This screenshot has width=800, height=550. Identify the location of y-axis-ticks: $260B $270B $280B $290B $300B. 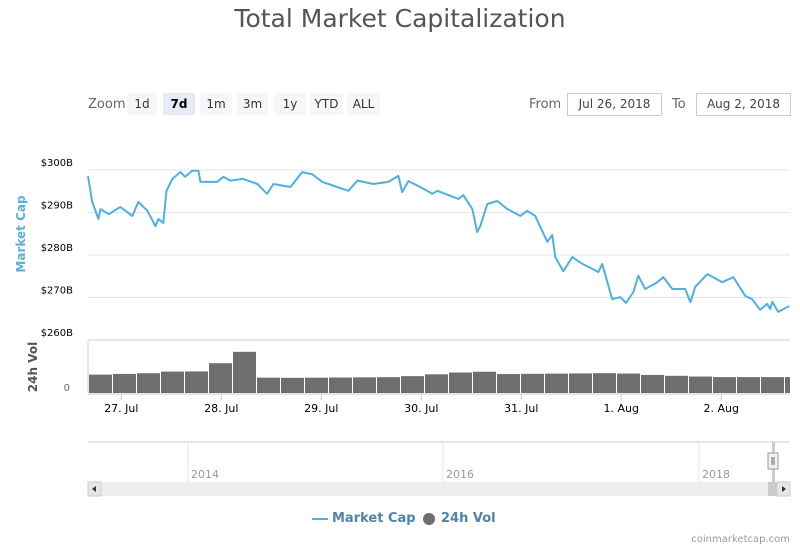
(57, 248).